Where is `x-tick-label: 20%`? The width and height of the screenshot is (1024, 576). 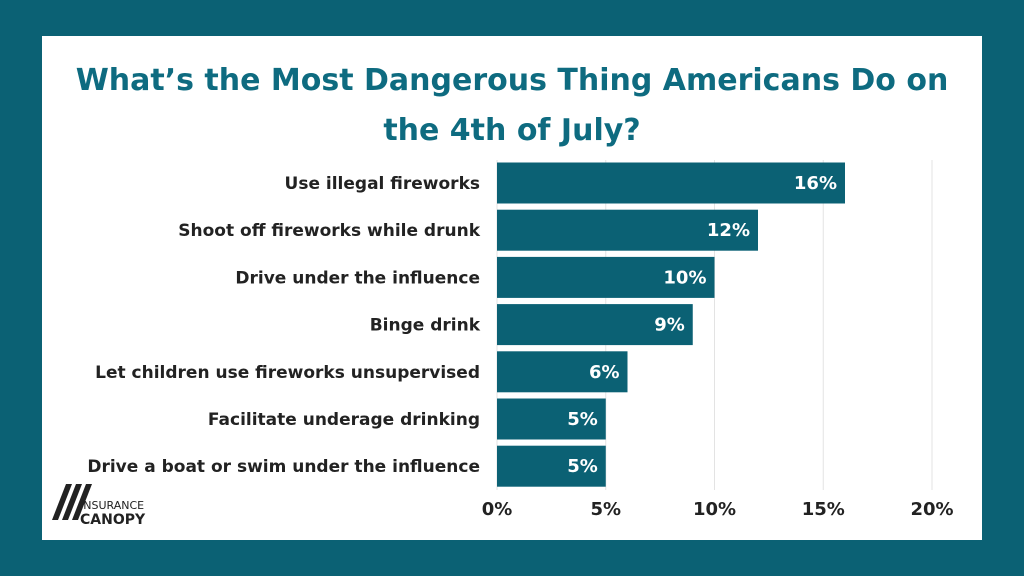
x-tick-label: 20% is located at coordinates (931, 509).